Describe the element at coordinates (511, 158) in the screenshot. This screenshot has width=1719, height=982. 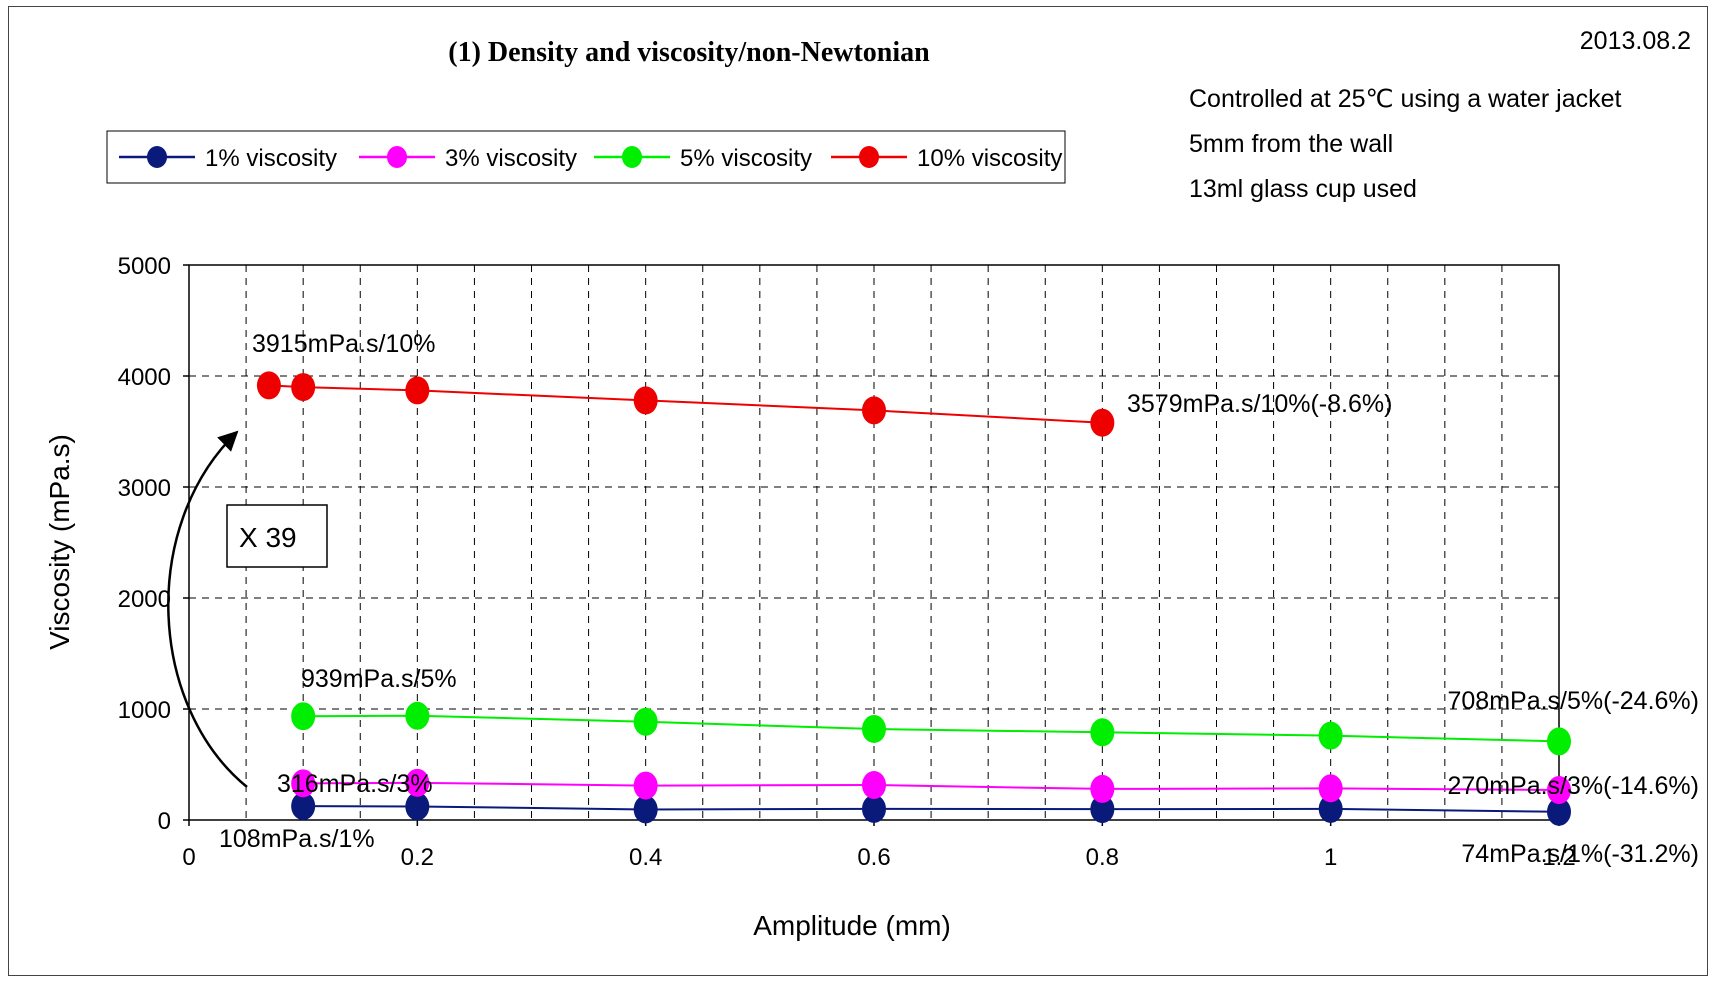
I see `legend-label: 3% viscosity` at that location.